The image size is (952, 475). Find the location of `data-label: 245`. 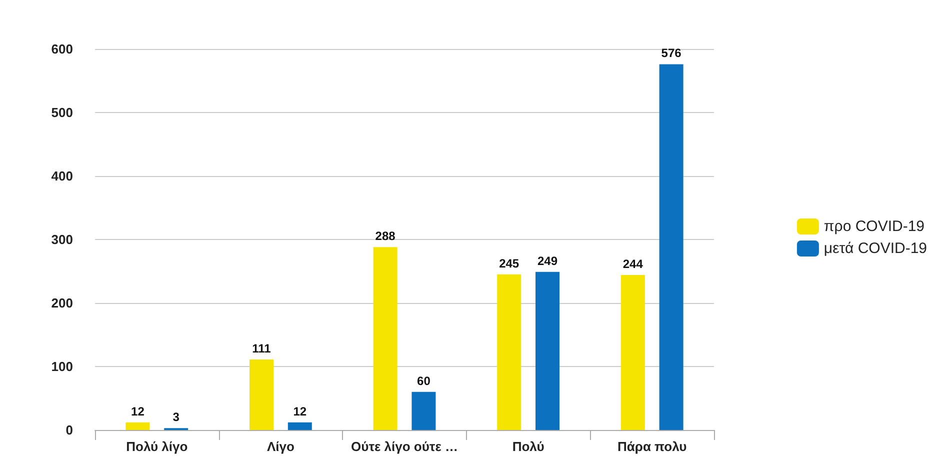

data-label: 245 is located at coordinates (509, 263).